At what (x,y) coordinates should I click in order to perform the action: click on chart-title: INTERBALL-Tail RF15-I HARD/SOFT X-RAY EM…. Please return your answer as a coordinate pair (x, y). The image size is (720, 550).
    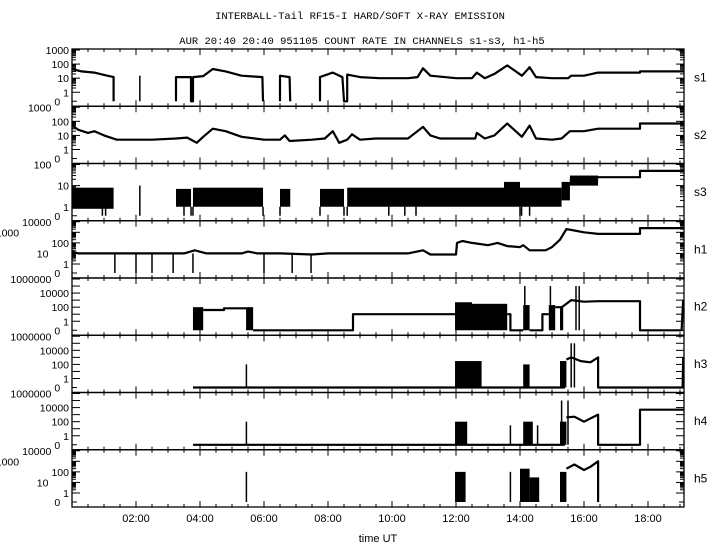
    Looking at the image, I should click on (360, 17).